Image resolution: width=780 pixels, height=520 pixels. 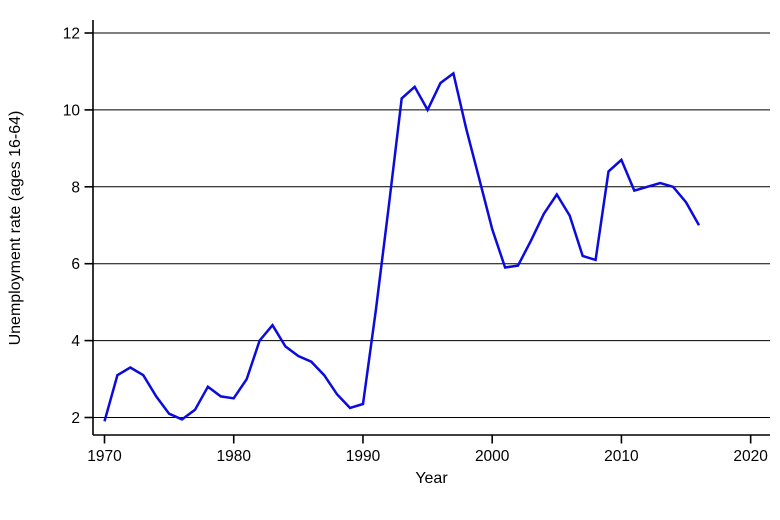 What do you see at coordinates (75, 418) in the screenshot?
I see `y-tick-label: 2` at bounding box center [75, 418].